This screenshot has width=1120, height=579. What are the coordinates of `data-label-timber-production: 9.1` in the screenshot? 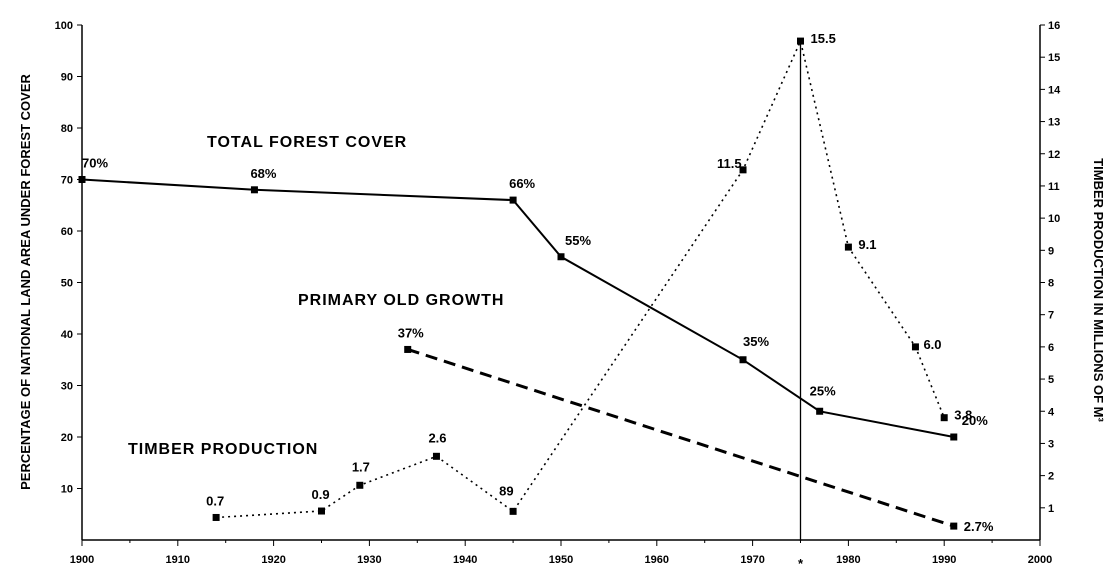 It's located at (867, 244).